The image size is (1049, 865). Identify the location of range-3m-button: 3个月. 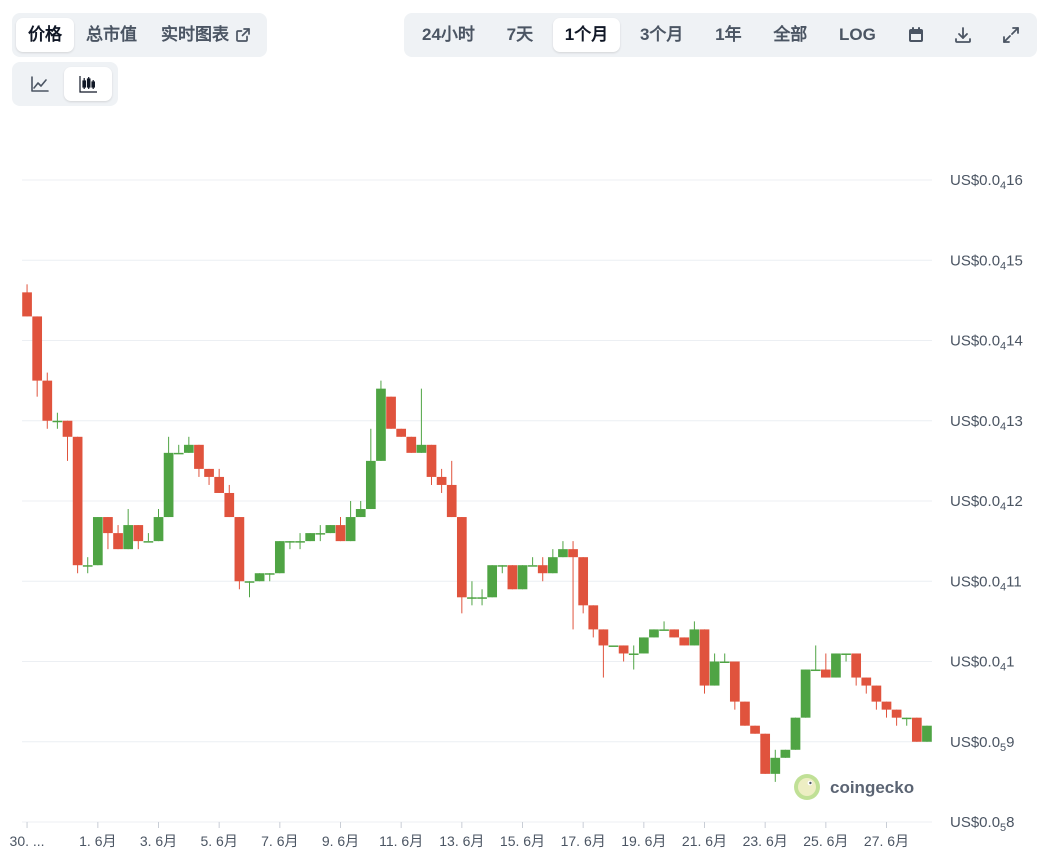
(661, 35).